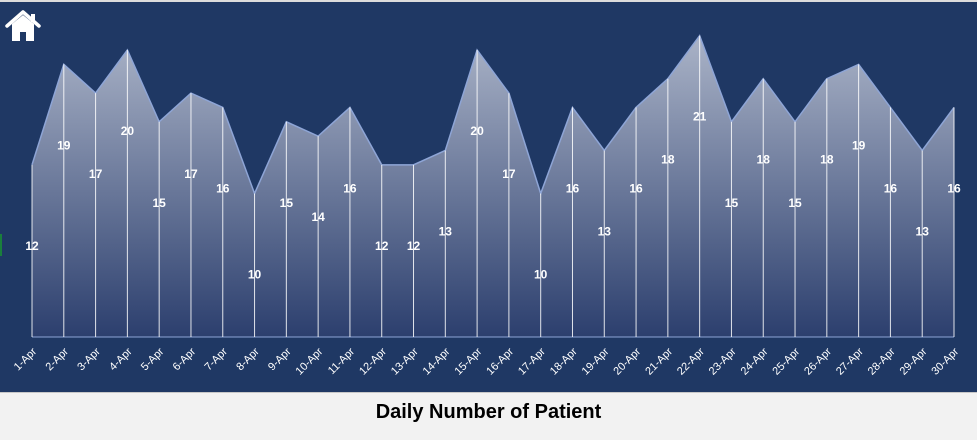 The image size is (977, 440). I want to click on x-tick-label: 9-Apr, so click(280, 359).